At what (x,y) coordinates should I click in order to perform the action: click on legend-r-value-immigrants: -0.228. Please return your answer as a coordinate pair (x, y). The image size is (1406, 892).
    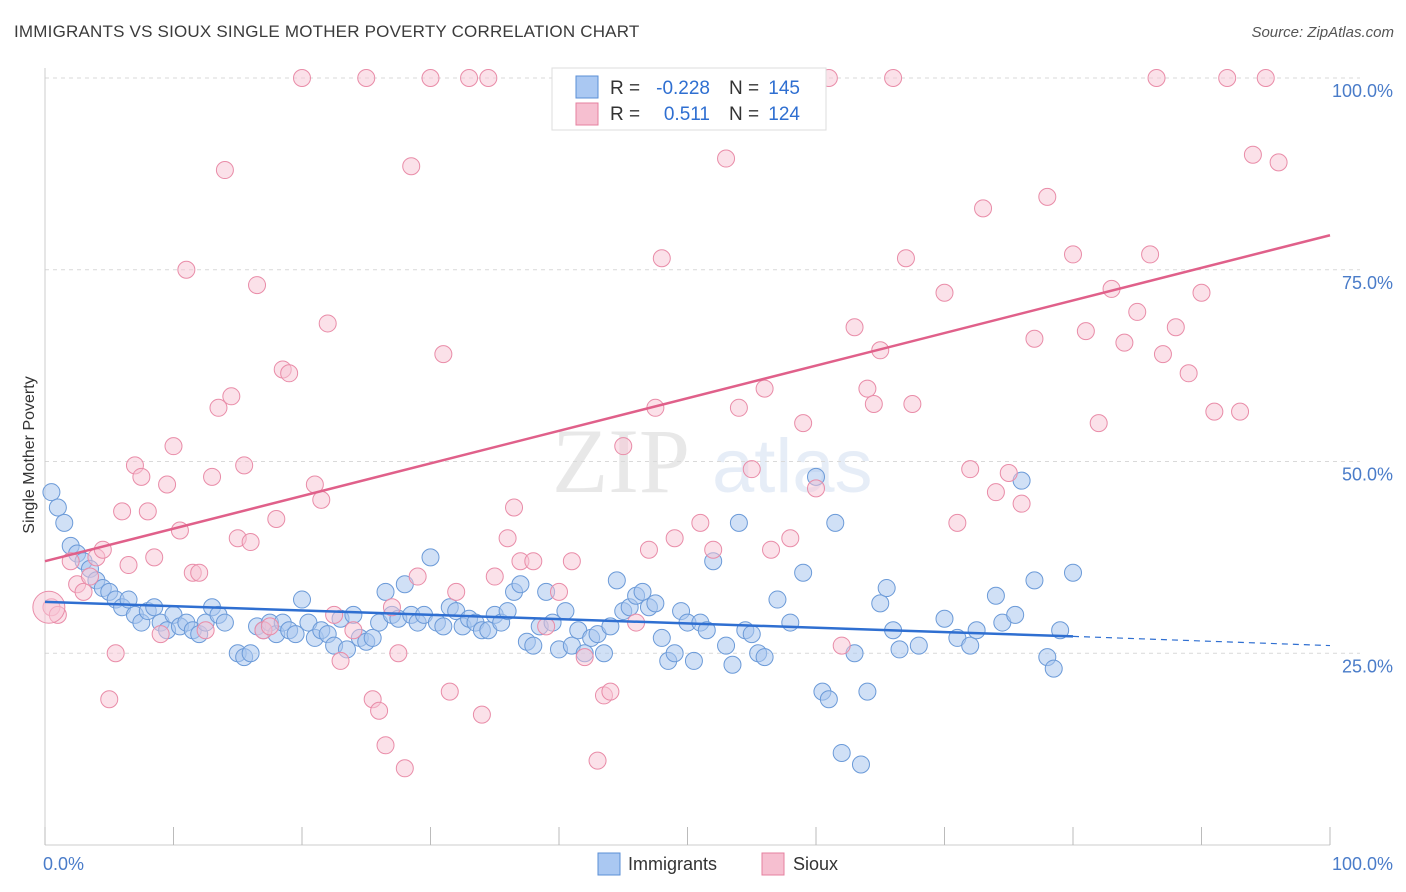
    Looking at the image, I should click on (683, 88).